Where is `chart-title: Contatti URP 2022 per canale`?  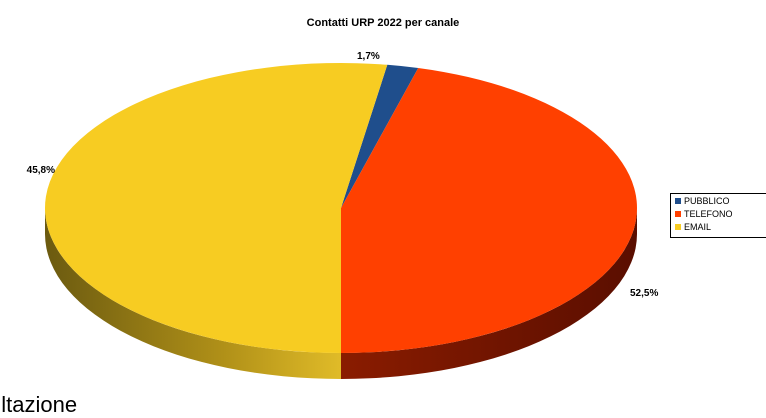 chart-title: Contatti URP 2022 per canale is located at coordinates (383, 23).